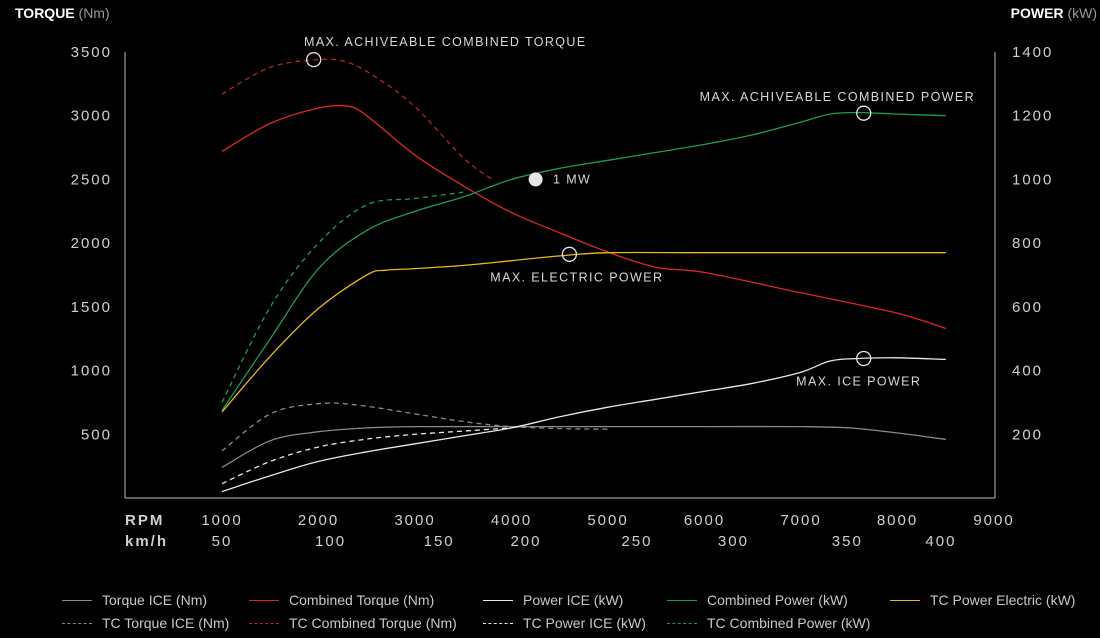  Describe the element at coordinates (166, 623) in the screenshot. I see `legend-label: TC Torque ICE (Nm)` at that location.